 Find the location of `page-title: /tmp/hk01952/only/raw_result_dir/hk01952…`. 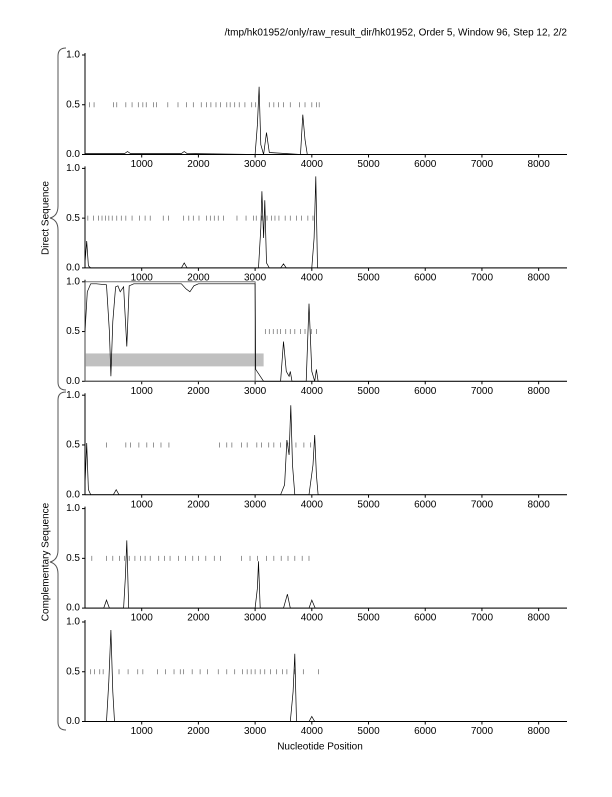

page-title: /tmp/hk01952/only/raw_result_dir/hk01952… is located at coordinates (396, 33).